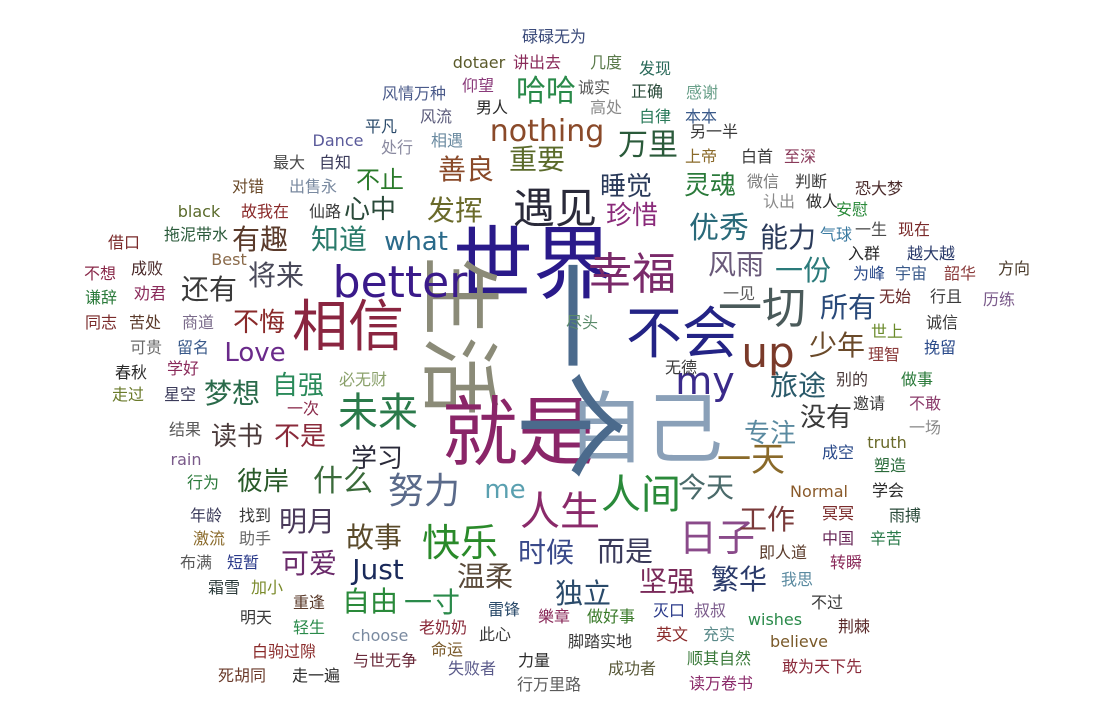  What do you see at coordinates (455, 210) in the screenshot?
I see `word-cloud-word: 发挥` at bounding box center [455, 210].